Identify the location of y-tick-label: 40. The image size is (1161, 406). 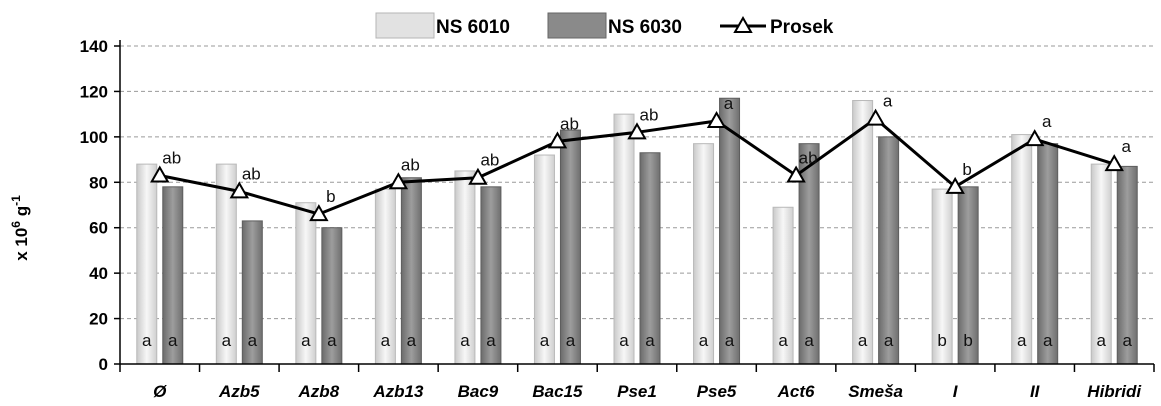
(98, 273).